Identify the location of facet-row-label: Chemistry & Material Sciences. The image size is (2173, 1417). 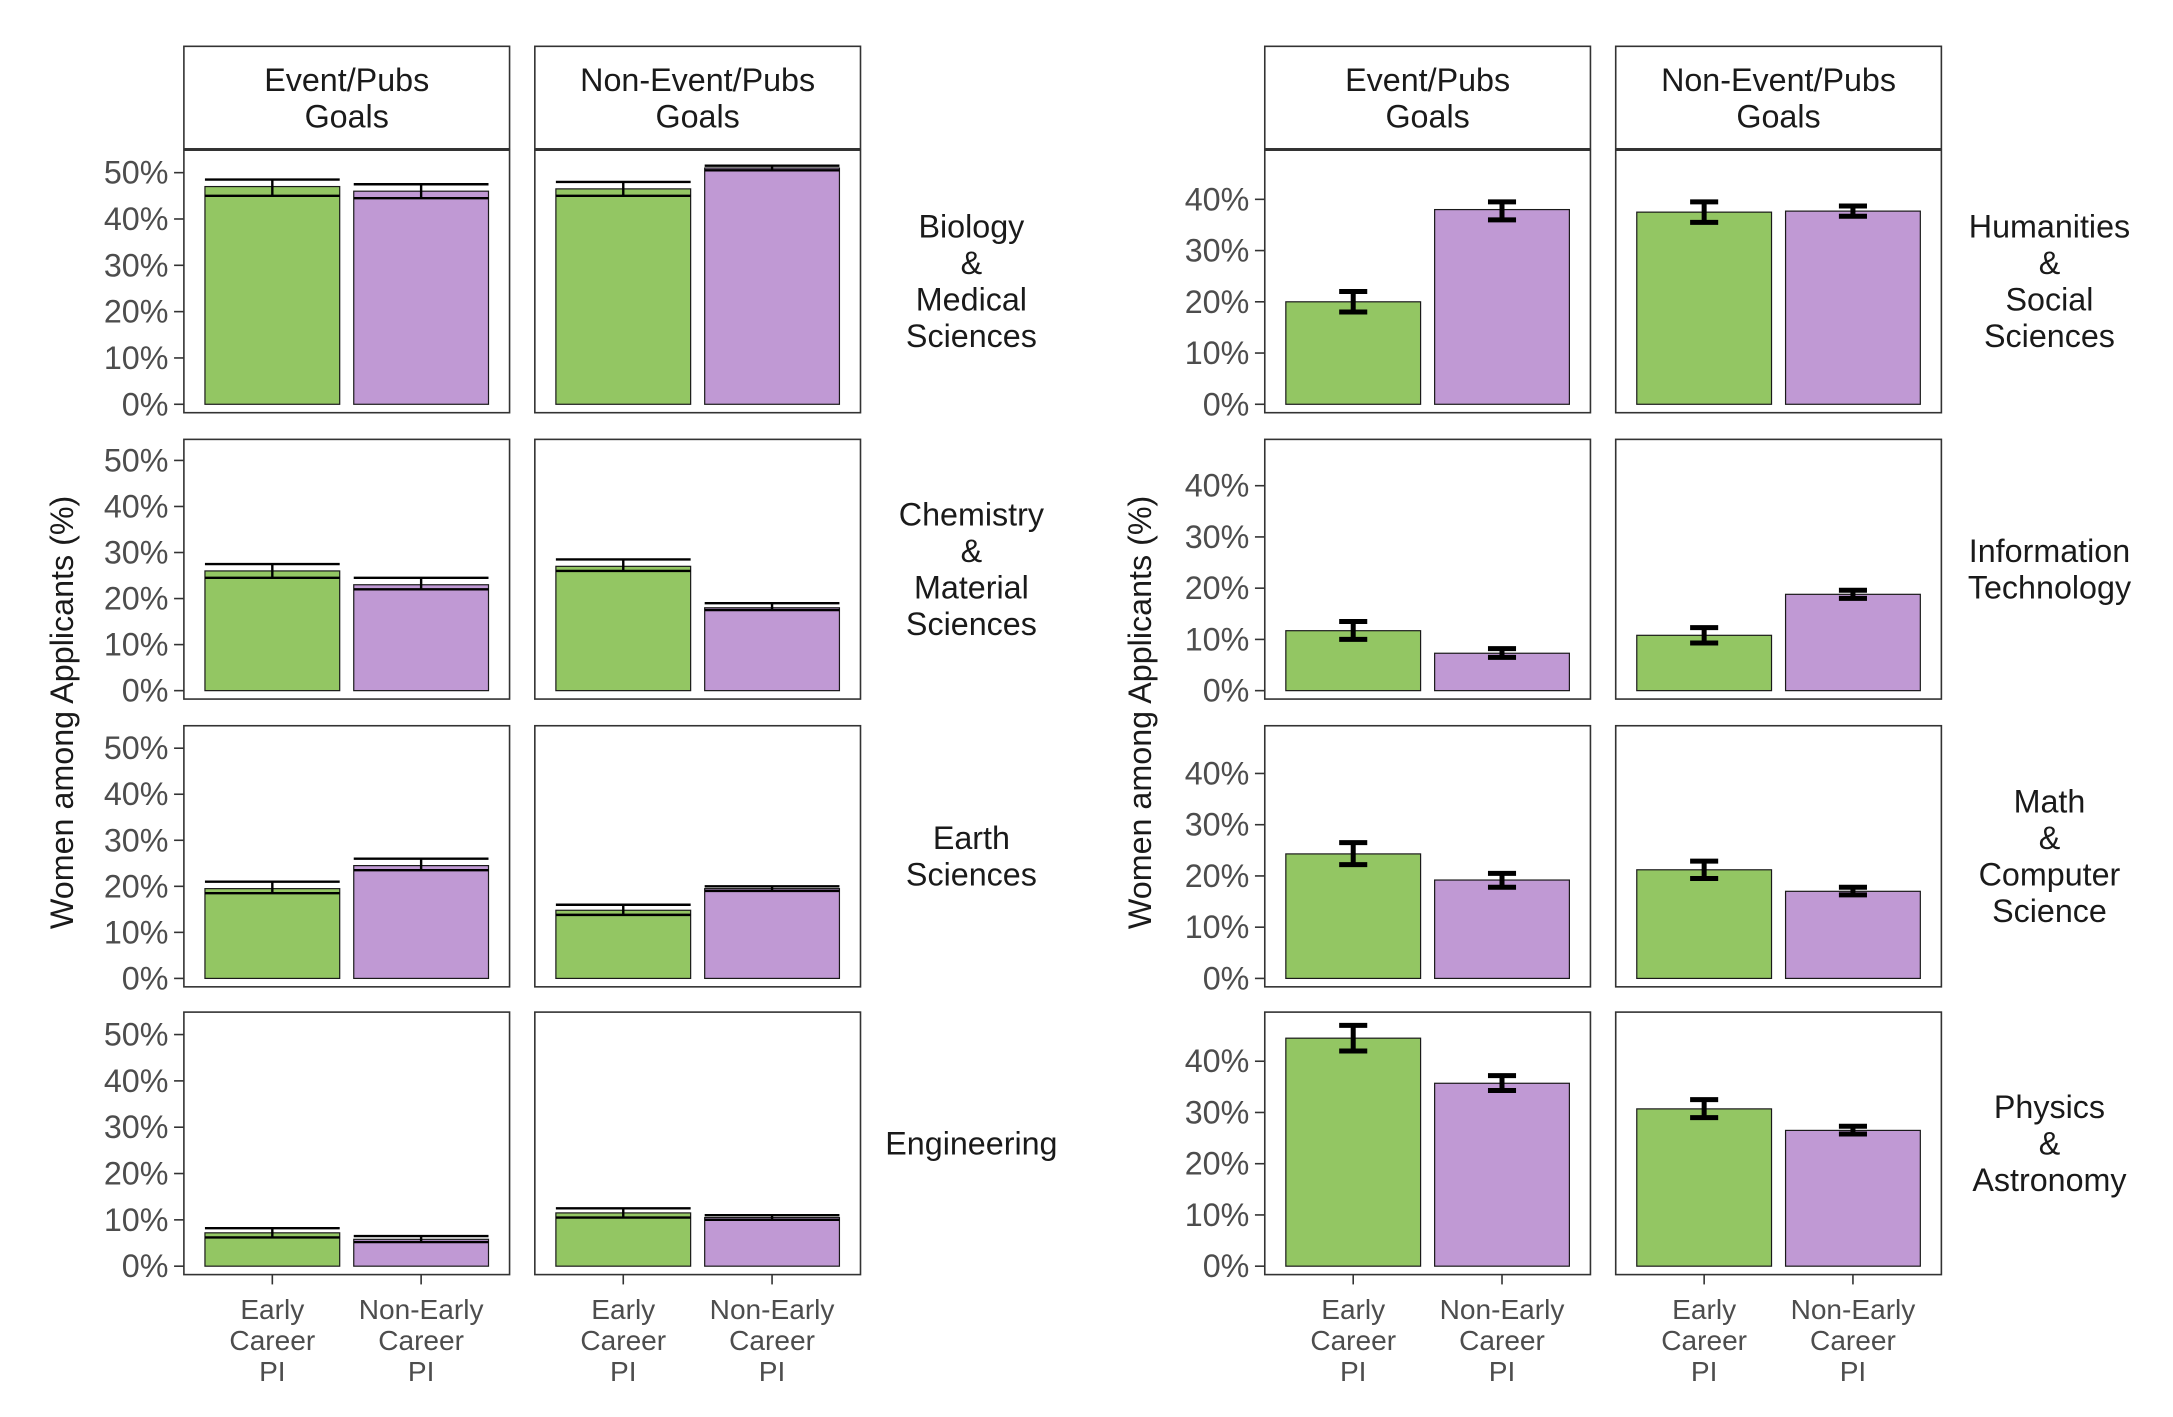
(972, 568).